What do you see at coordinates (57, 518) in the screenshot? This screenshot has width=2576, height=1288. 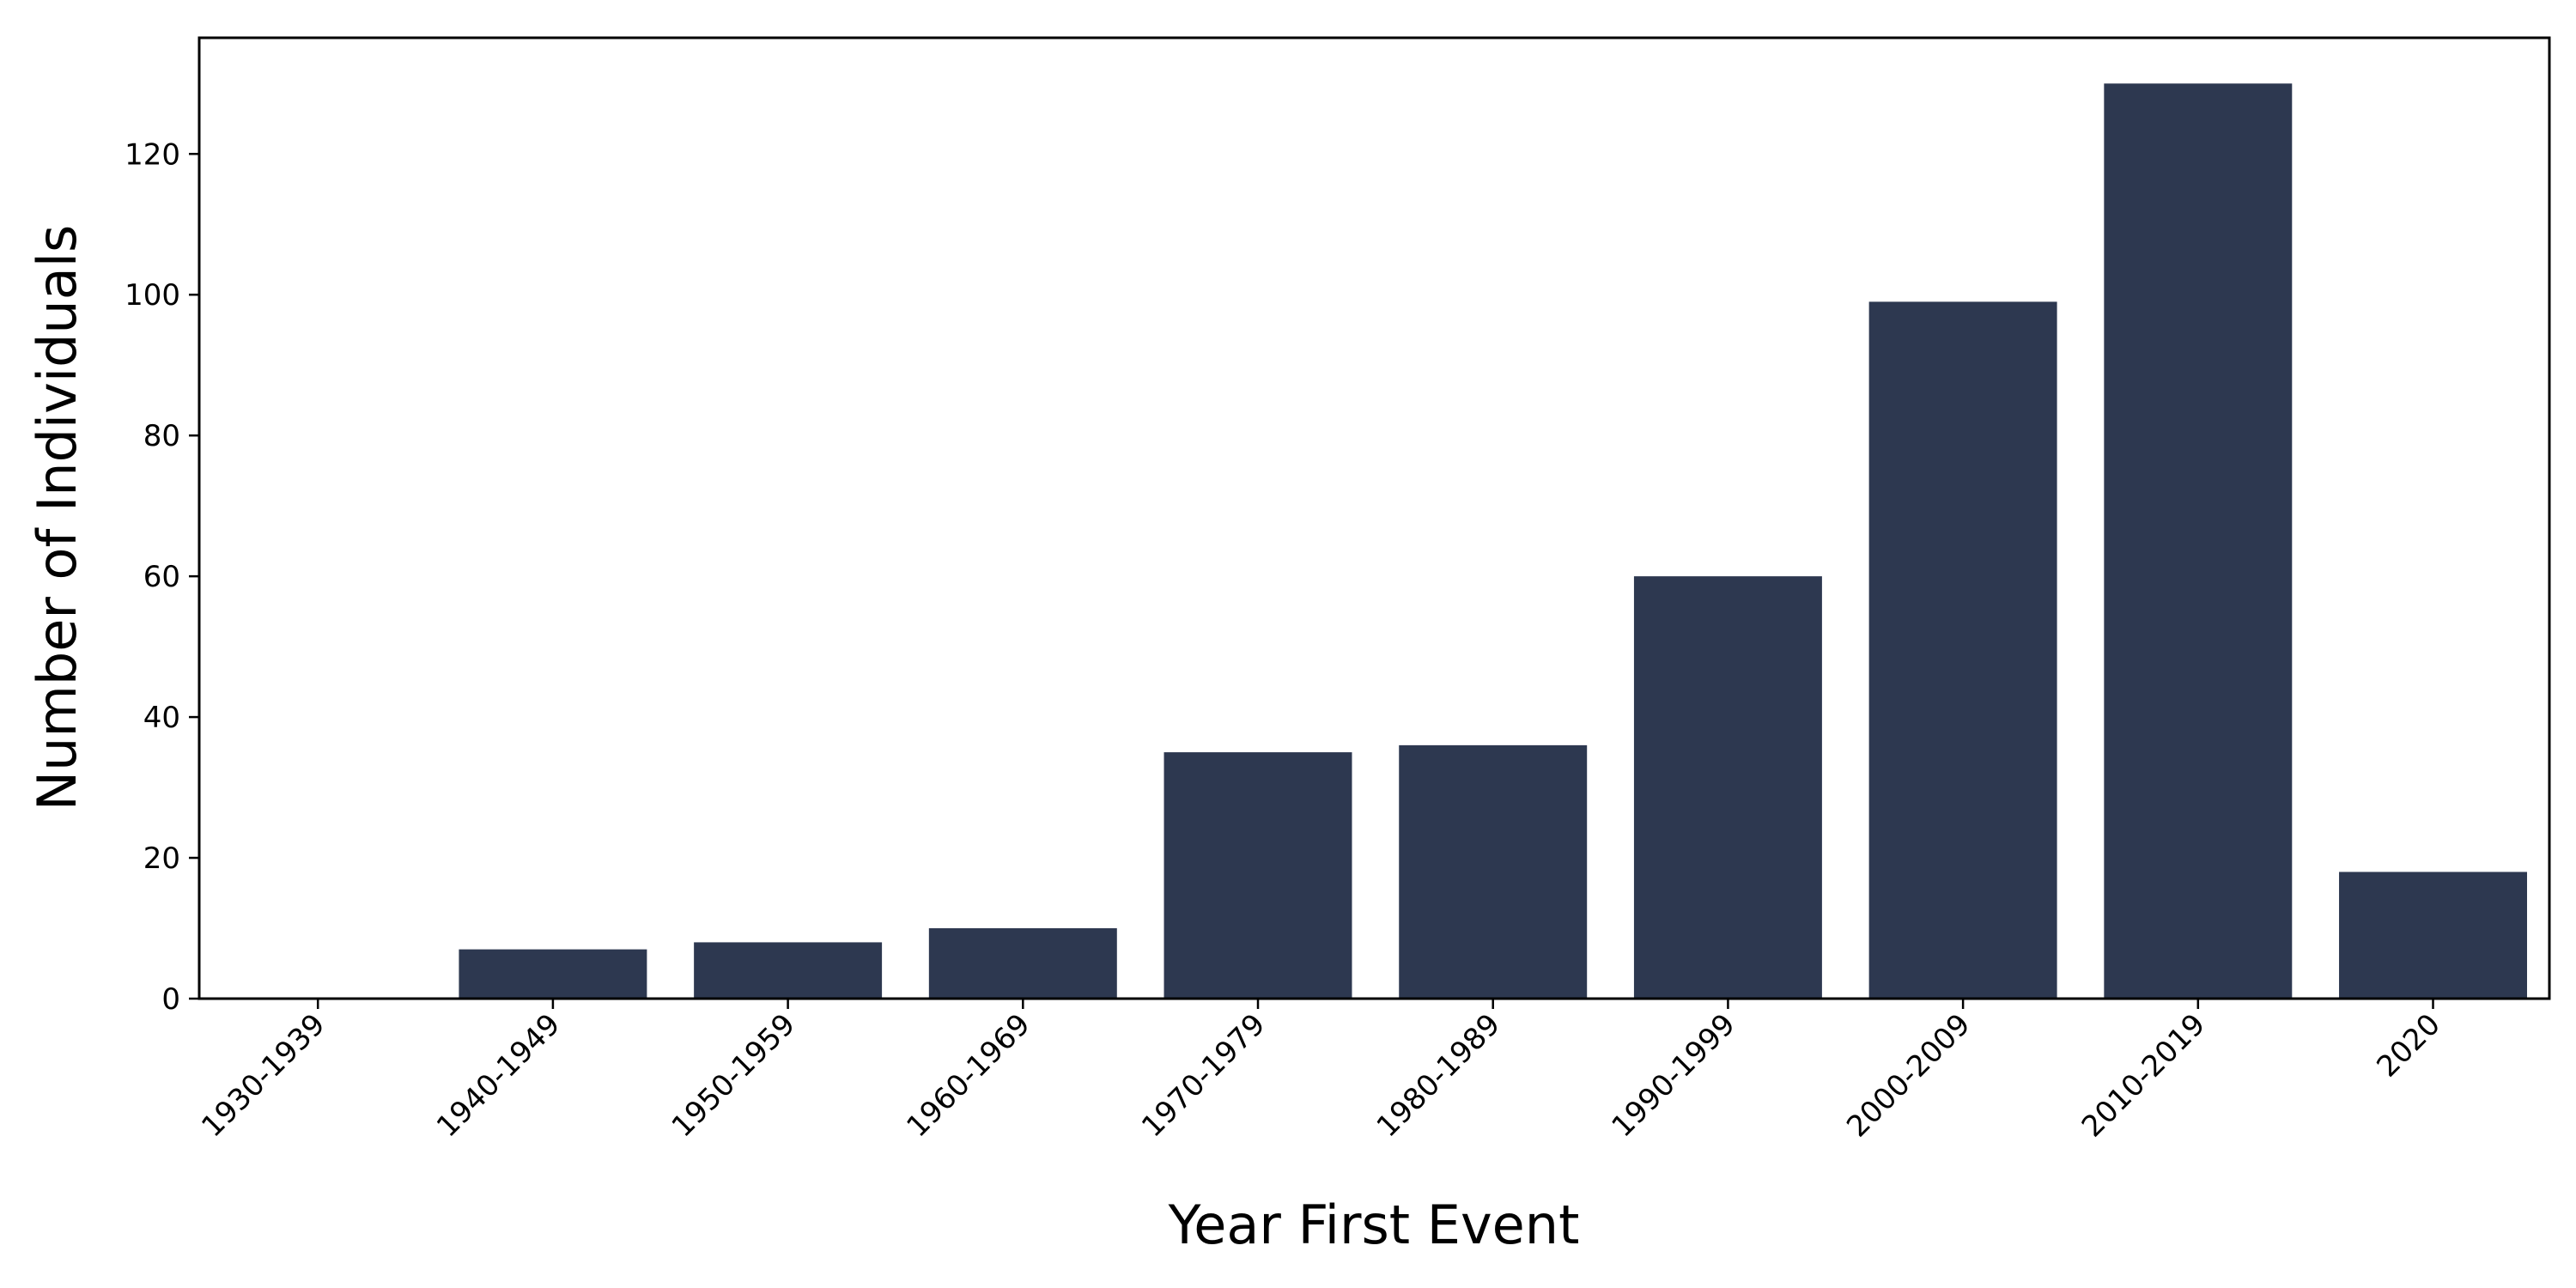 I see `y-axis-title: Number of Individuals` at bounding box center [57, 518].